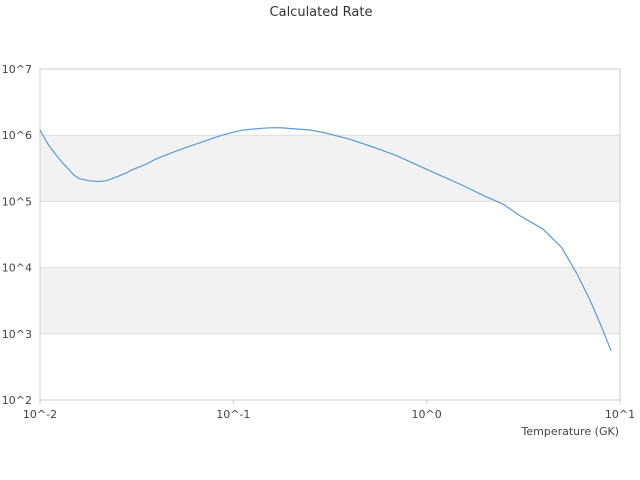  What do you see at coordinates (17, 268) in the screenshot?
I see `y-tick-label: 10^4` at bounding box center [17, 268].